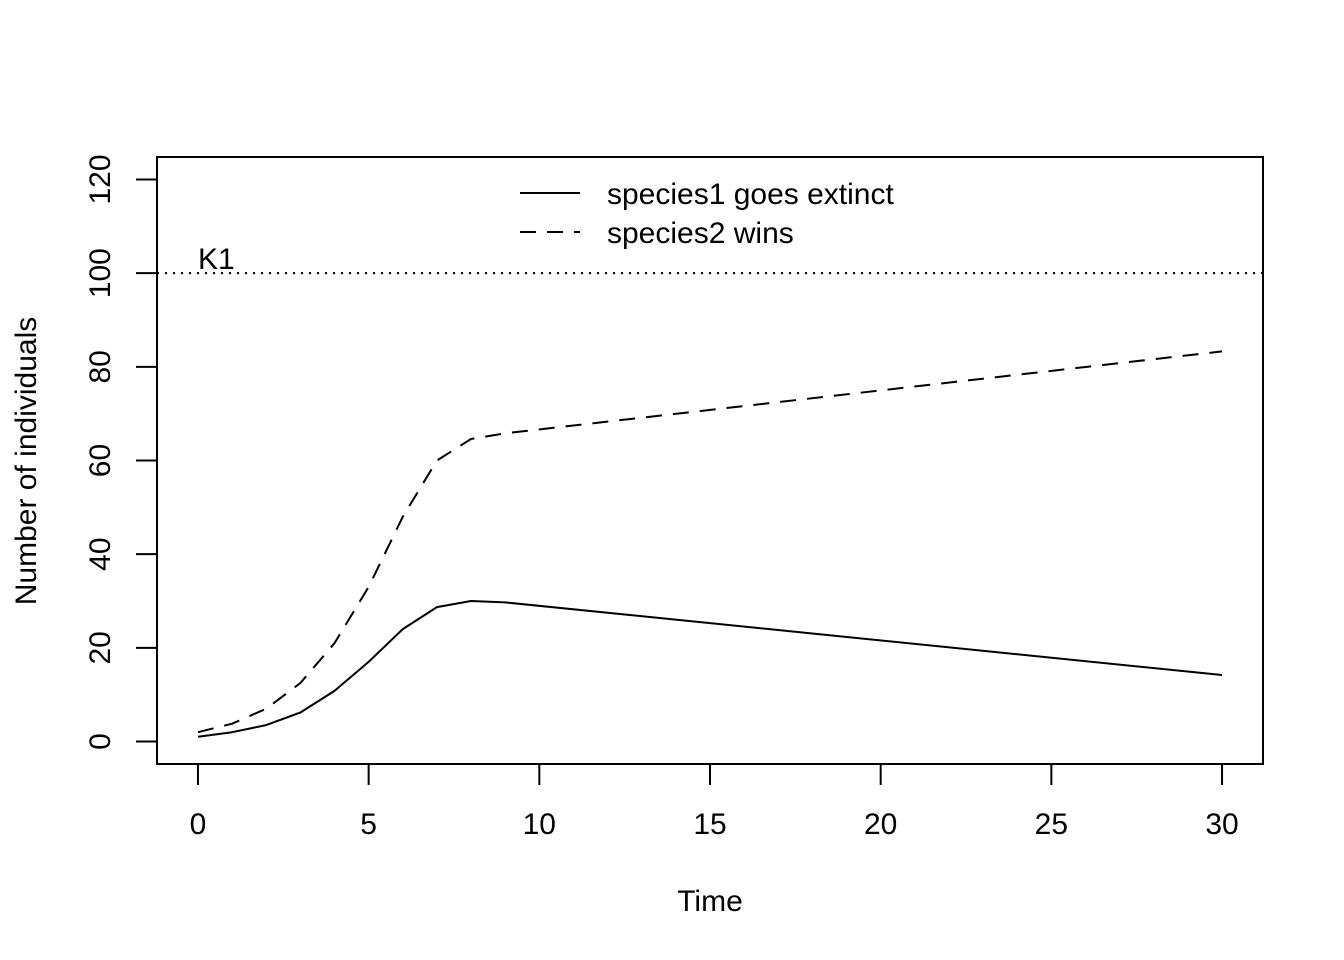  I want to click on reference-line-label: K1, so click(216, 259).